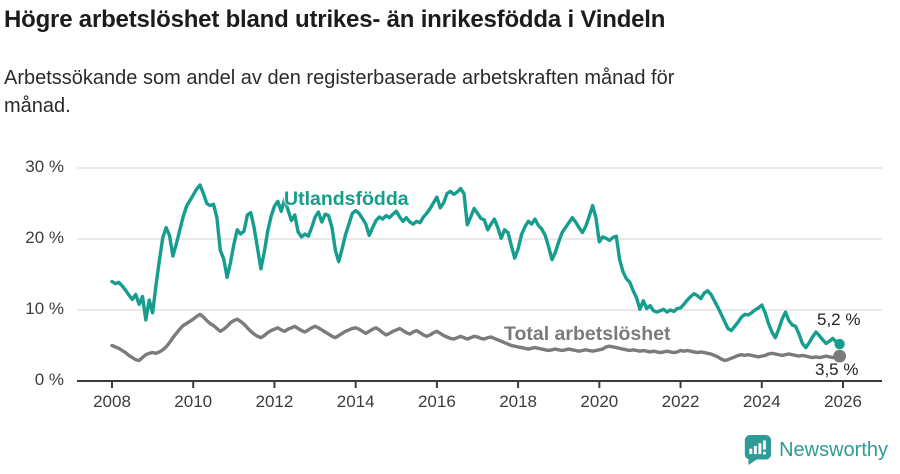 Image resolution: width=900 pixels, height=474 pixels. I want to click on x-tick-label: 2012, so click(274, 401).